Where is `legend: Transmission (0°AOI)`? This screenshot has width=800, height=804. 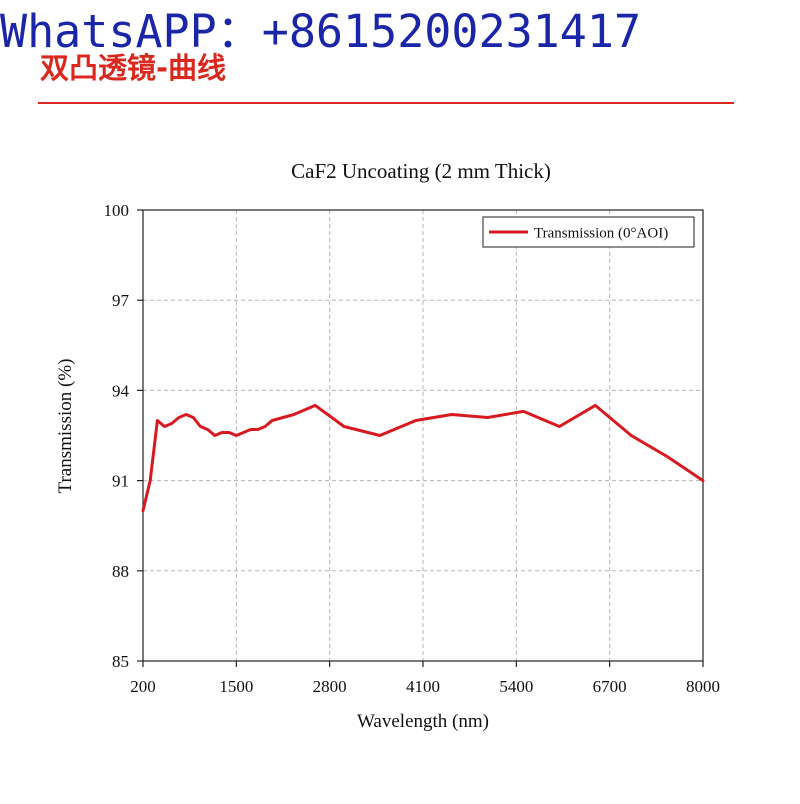 legend: Transmission (0°AOI) is located at coordinates (588, 232).